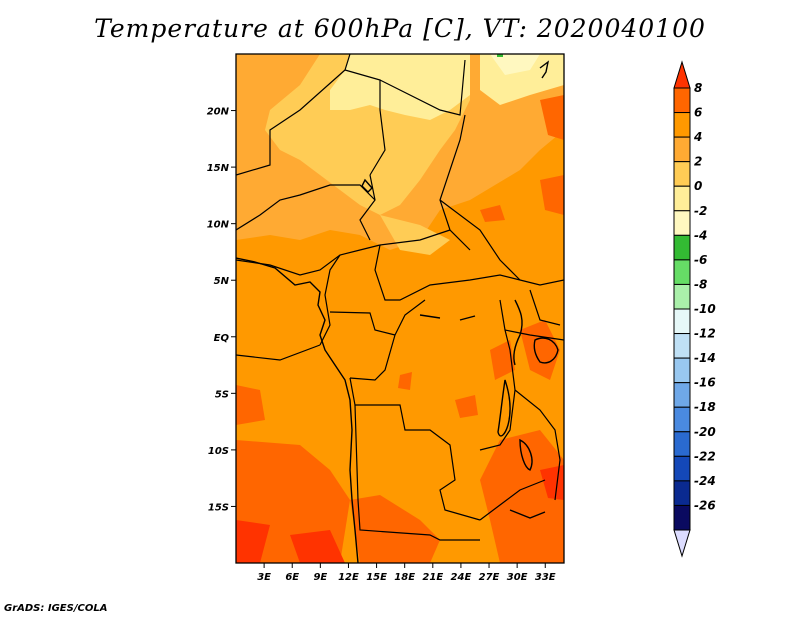 This screenshot has width=800, height=618. I want to click on colorbar-label: -4, so click(700, 235).